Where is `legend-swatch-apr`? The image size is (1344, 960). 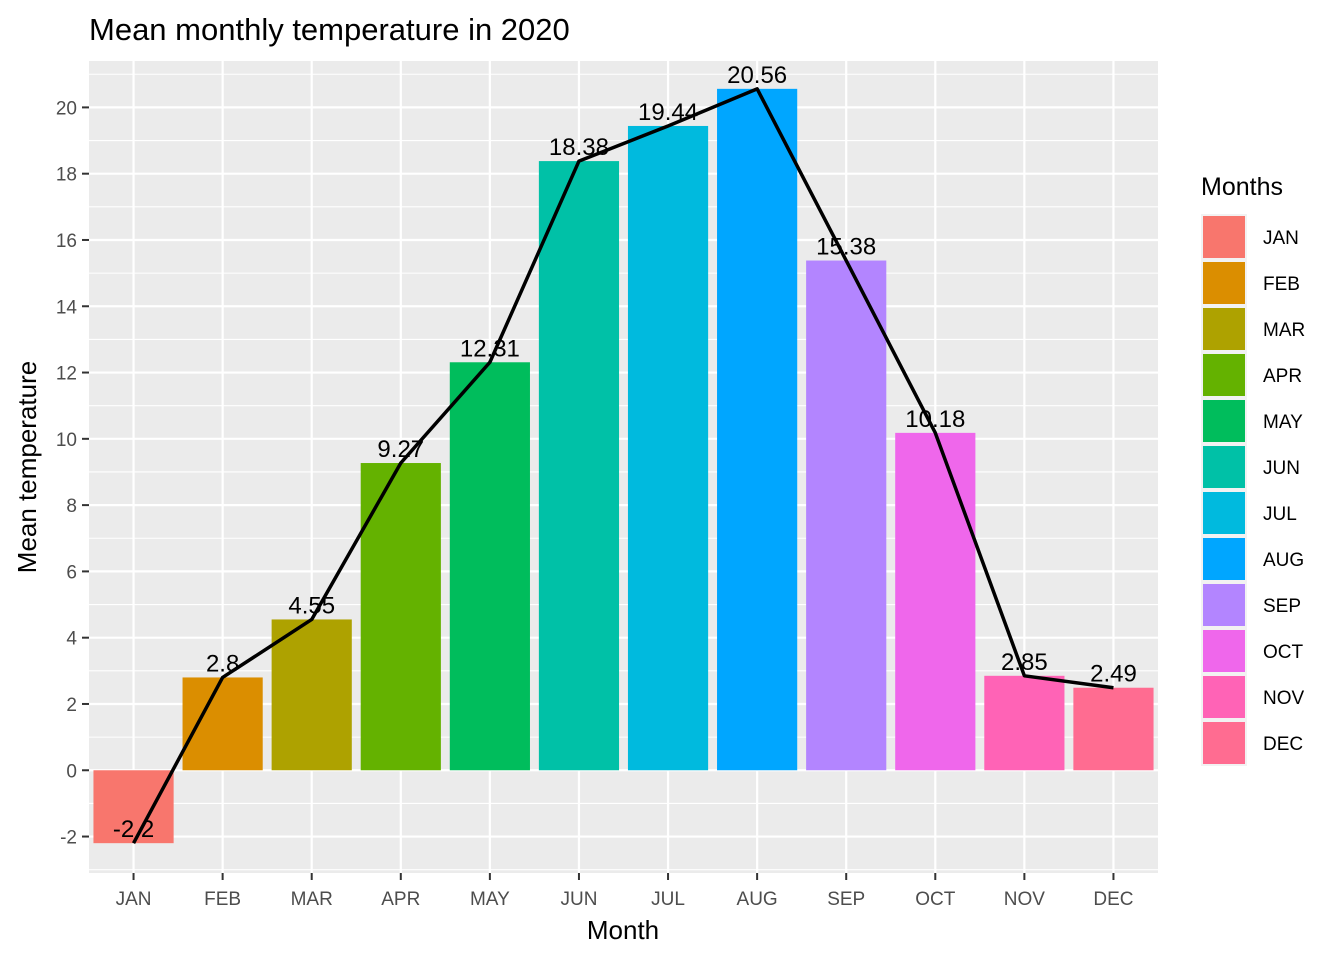 legend-swatch-apr is located at coordinates (1224, 375).